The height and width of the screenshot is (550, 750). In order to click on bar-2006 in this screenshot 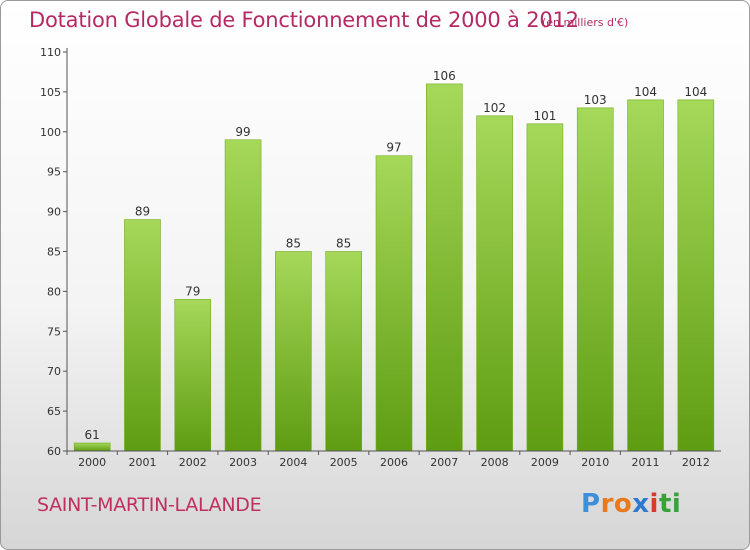, I will do `click(394, 303)`.